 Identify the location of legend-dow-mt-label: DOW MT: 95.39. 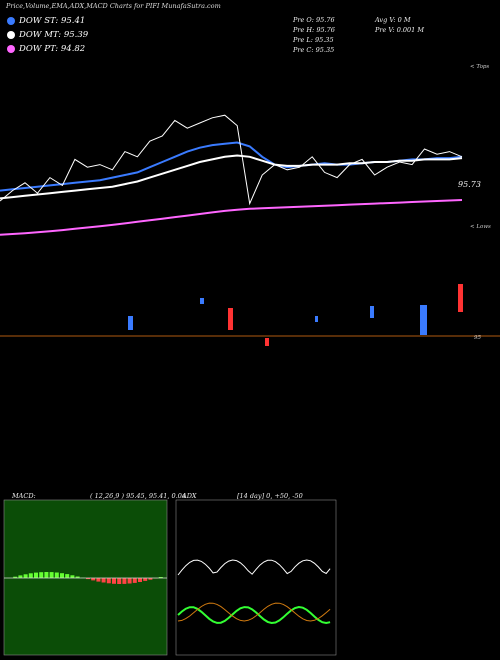
(54, 35).